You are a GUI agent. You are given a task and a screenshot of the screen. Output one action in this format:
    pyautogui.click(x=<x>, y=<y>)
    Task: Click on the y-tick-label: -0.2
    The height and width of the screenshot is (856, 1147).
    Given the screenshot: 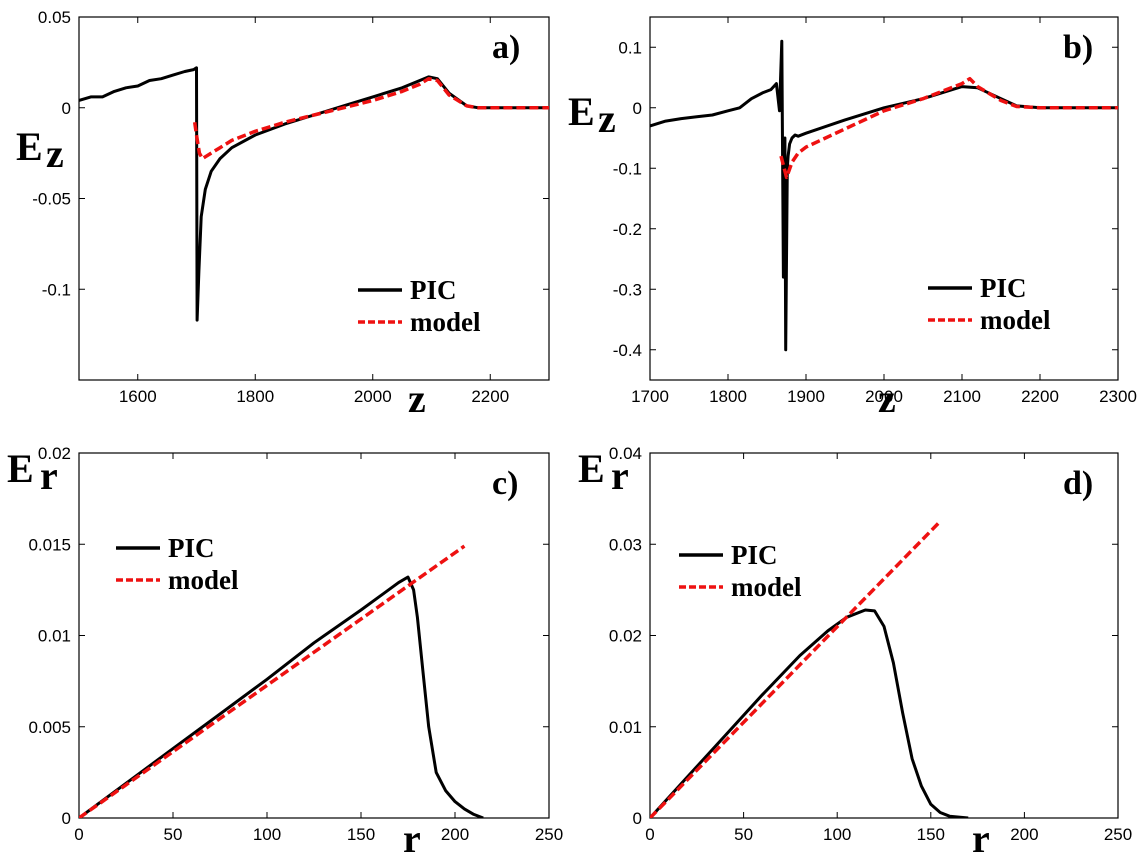 What is the action you would take?
    pyautogui.click(x=627, y=229)
    